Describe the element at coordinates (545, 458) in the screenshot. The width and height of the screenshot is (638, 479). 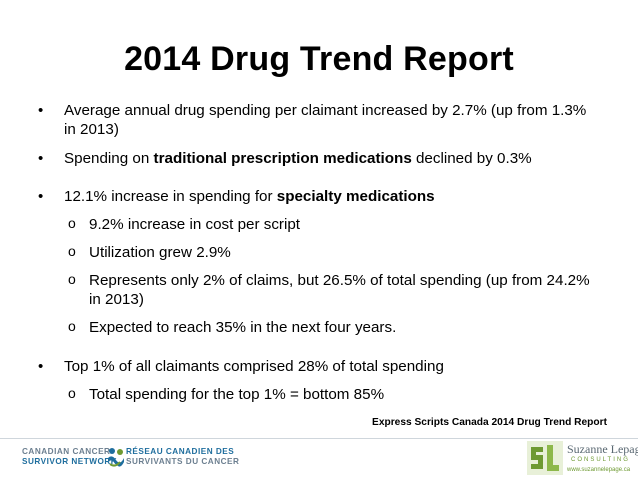
I see `sl-monogram-icon` at that location.